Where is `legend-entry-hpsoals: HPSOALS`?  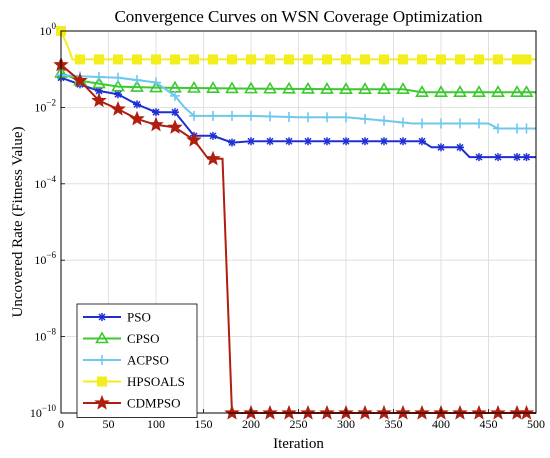
legend-entry-hpsoals: HPSOALS is located at coordinates (134, 381).